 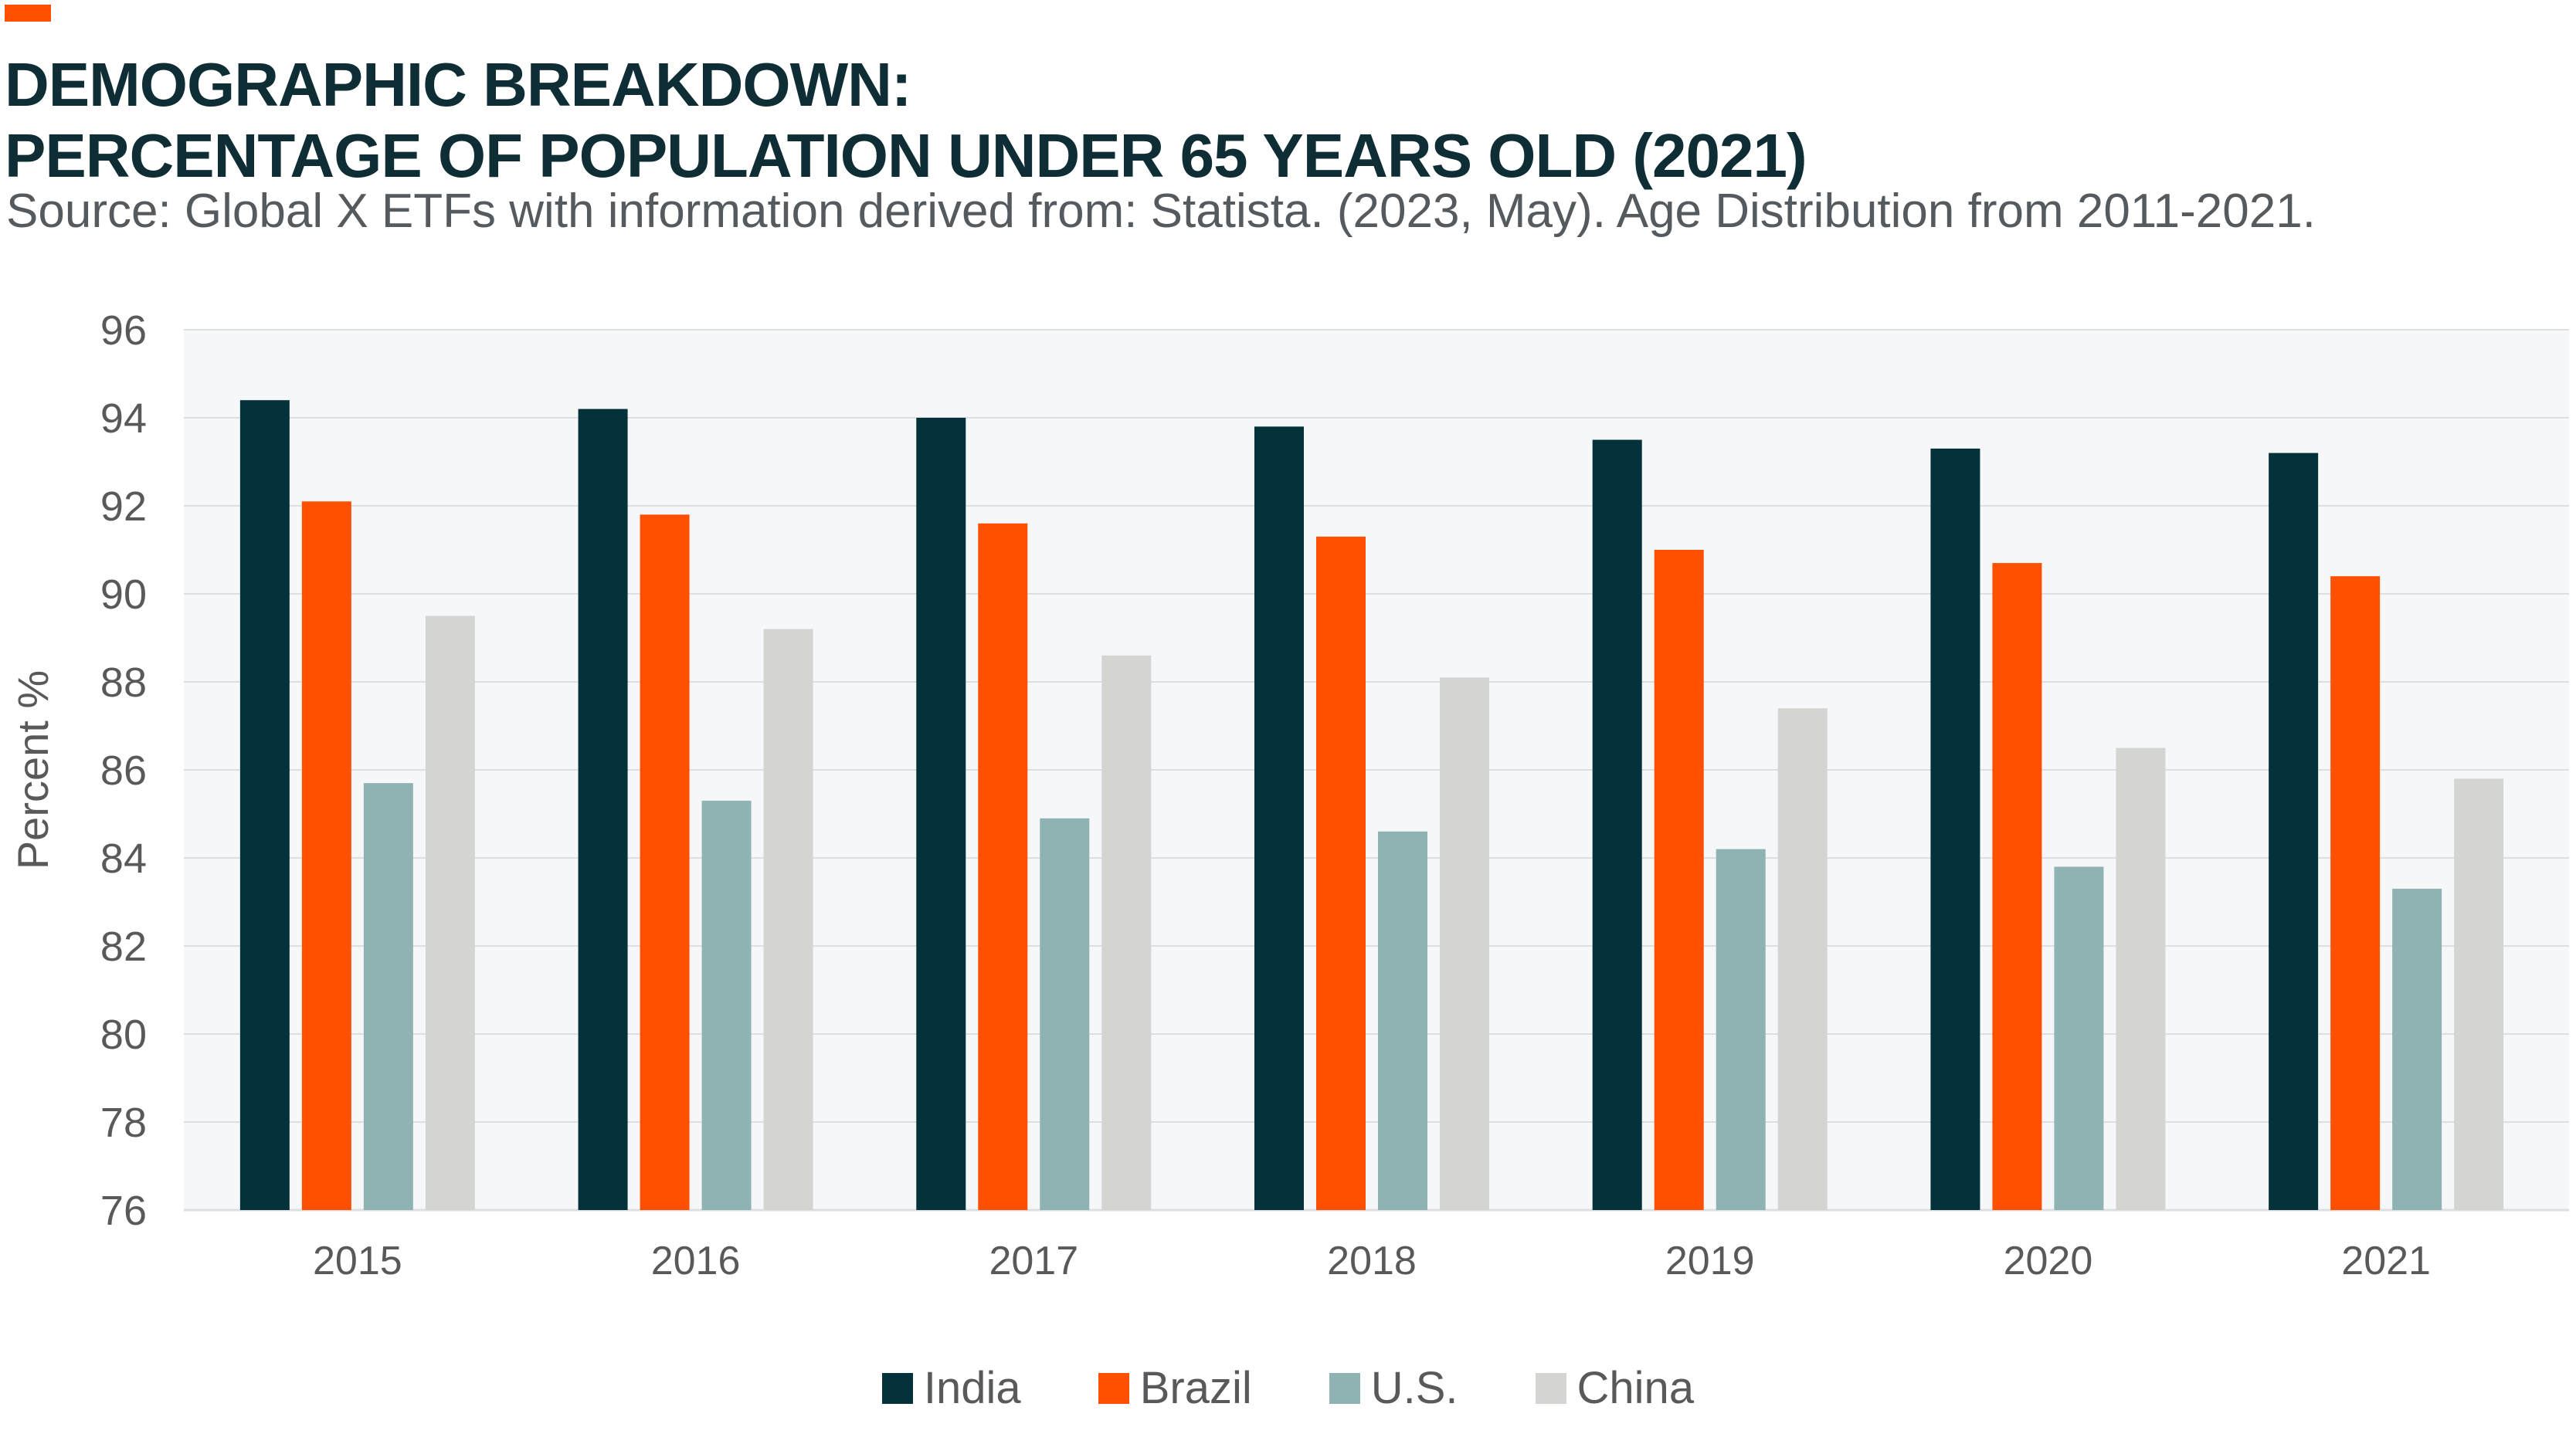 I want to click on bar-china-2016, so click(x=788, y=919).